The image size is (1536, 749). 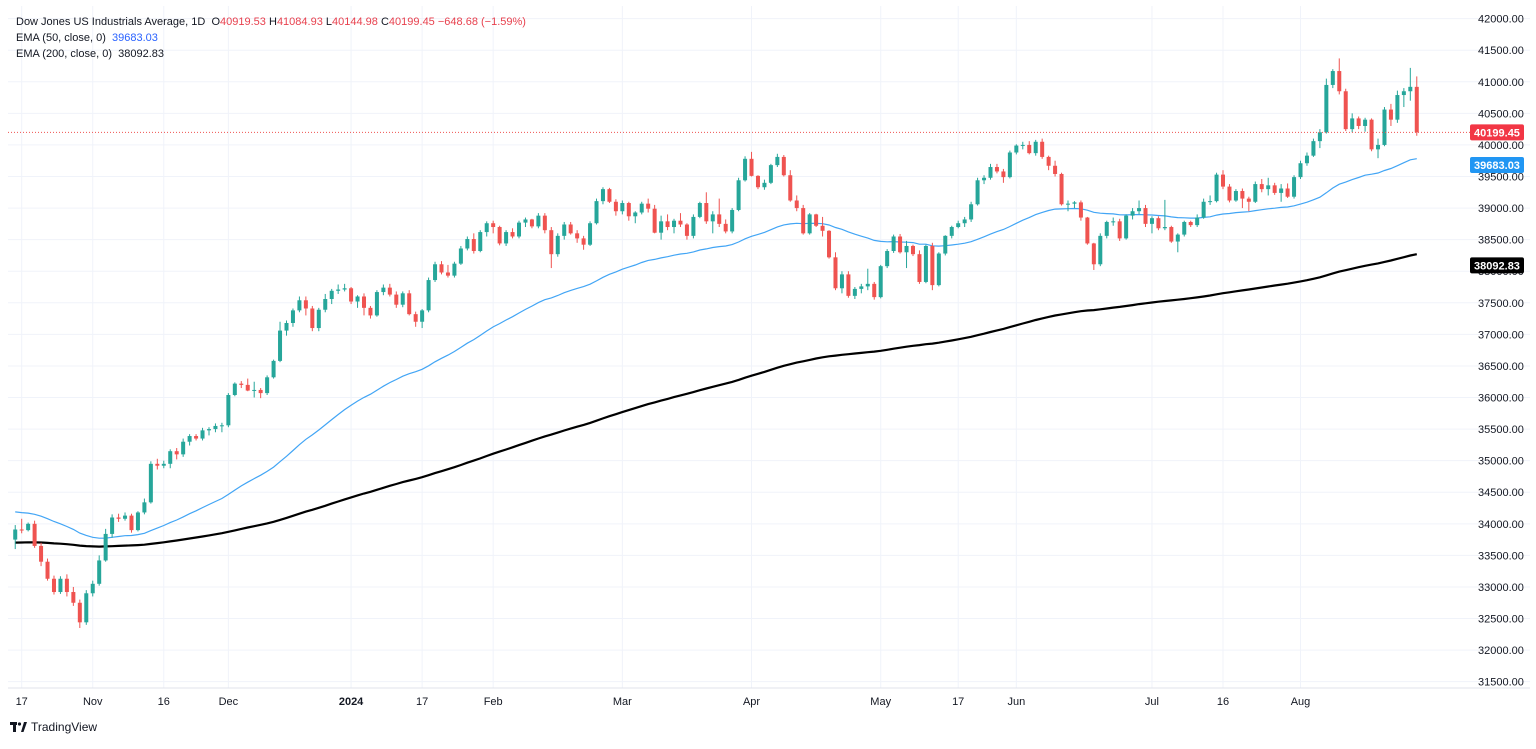 What do you see at coordinates (1501, 51) in the screenshot?
I see `y-tick-label: 41500.00` at bounding box center [1501, 51].